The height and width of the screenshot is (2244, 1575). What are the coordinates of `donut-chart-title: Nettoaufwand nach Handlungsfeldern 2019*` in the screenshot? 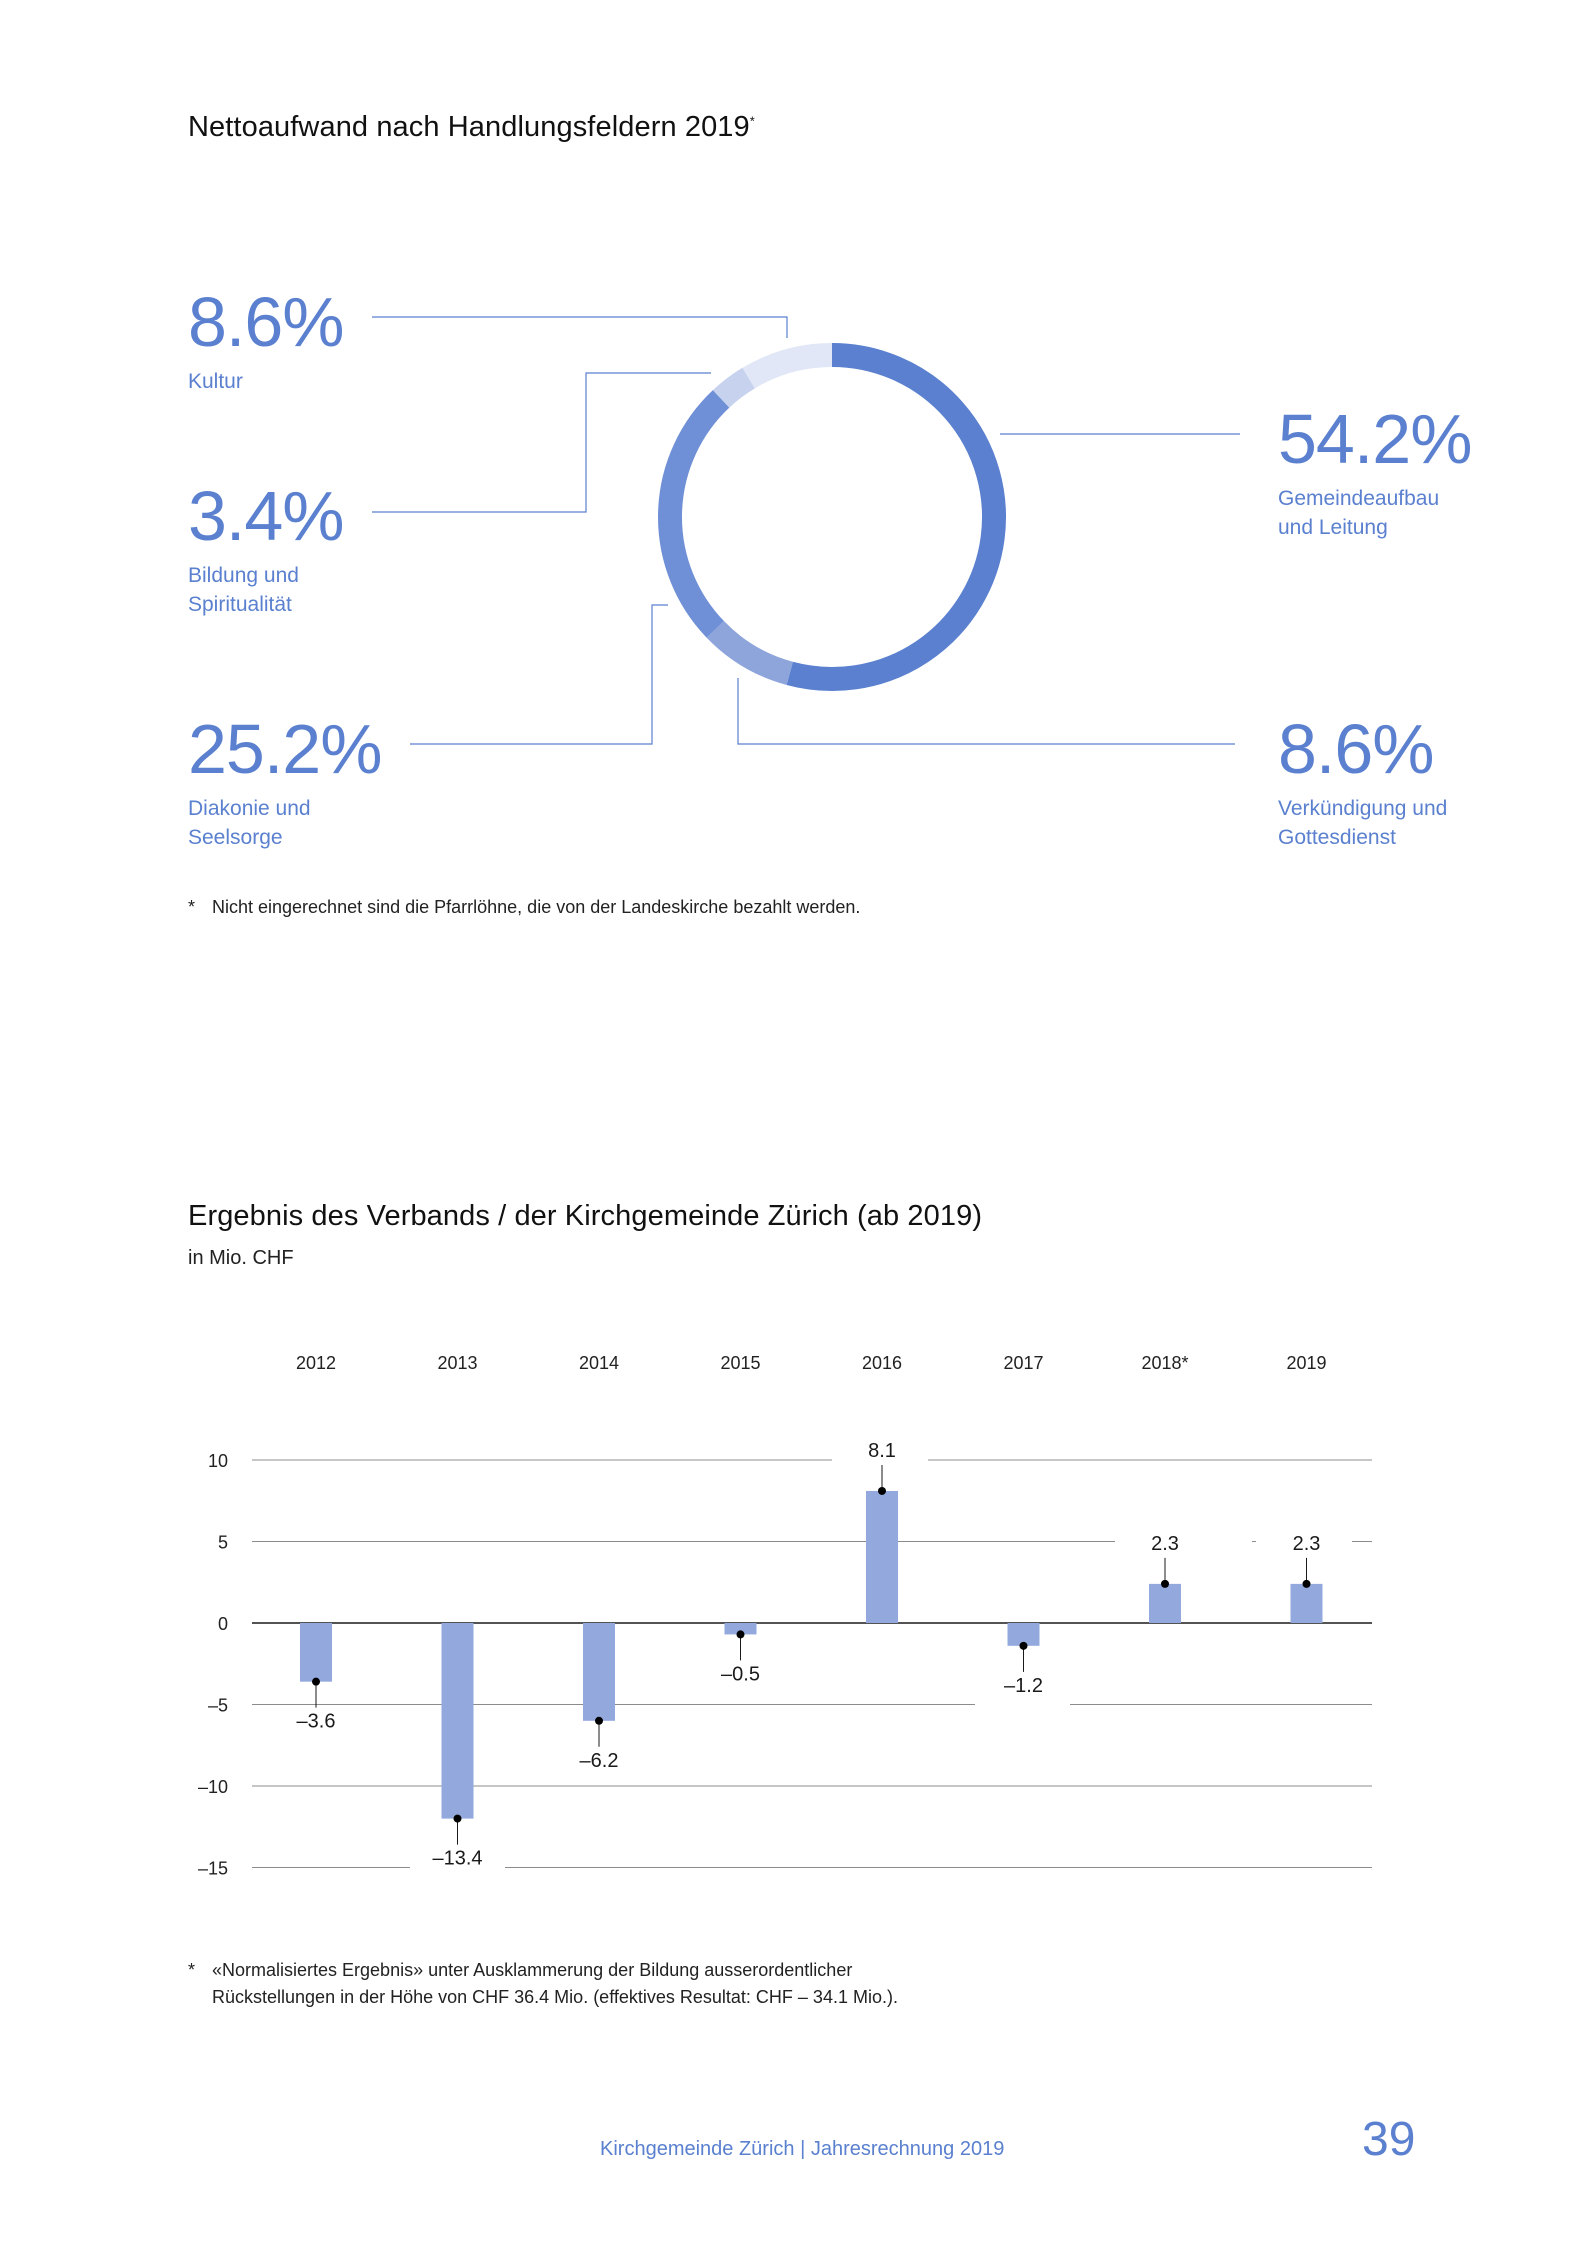 It's located at (471, 127).